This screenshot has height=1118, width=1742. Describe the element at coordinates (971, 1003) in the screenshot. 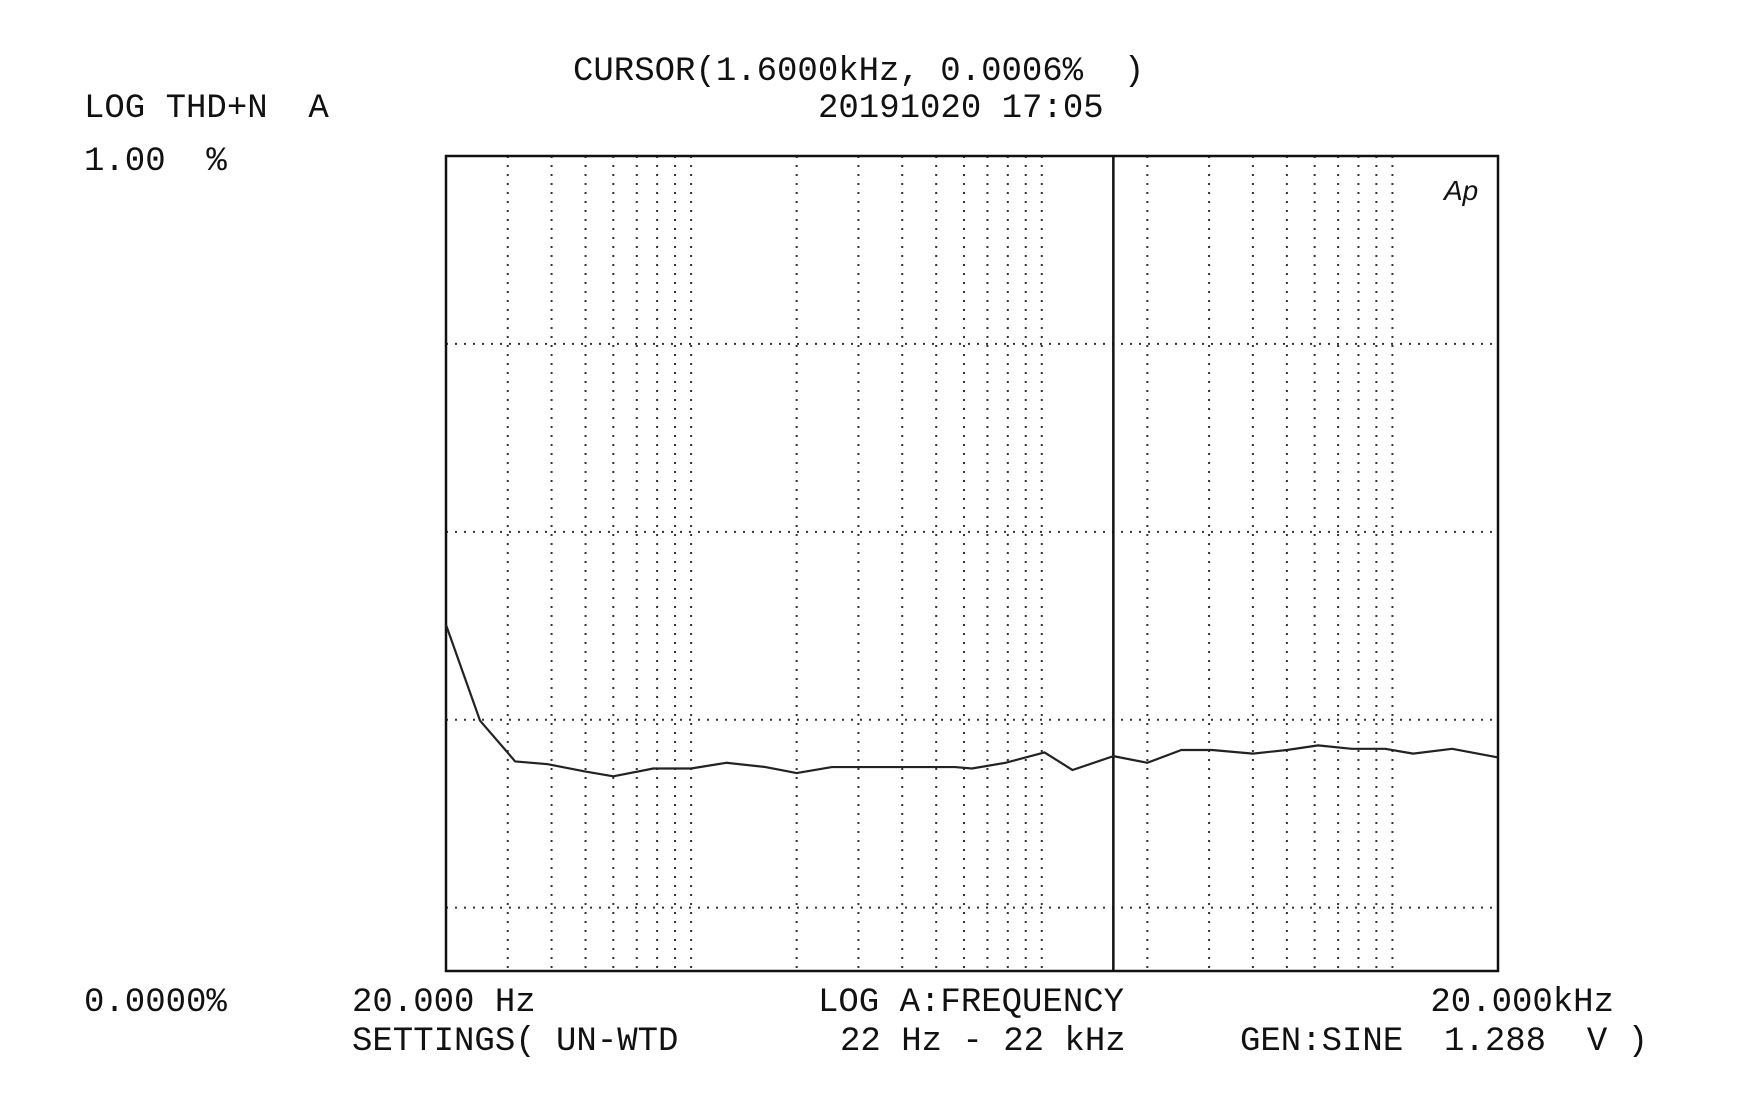

I see `x-axis-label: LOG A:FREQUENCY` at that location.